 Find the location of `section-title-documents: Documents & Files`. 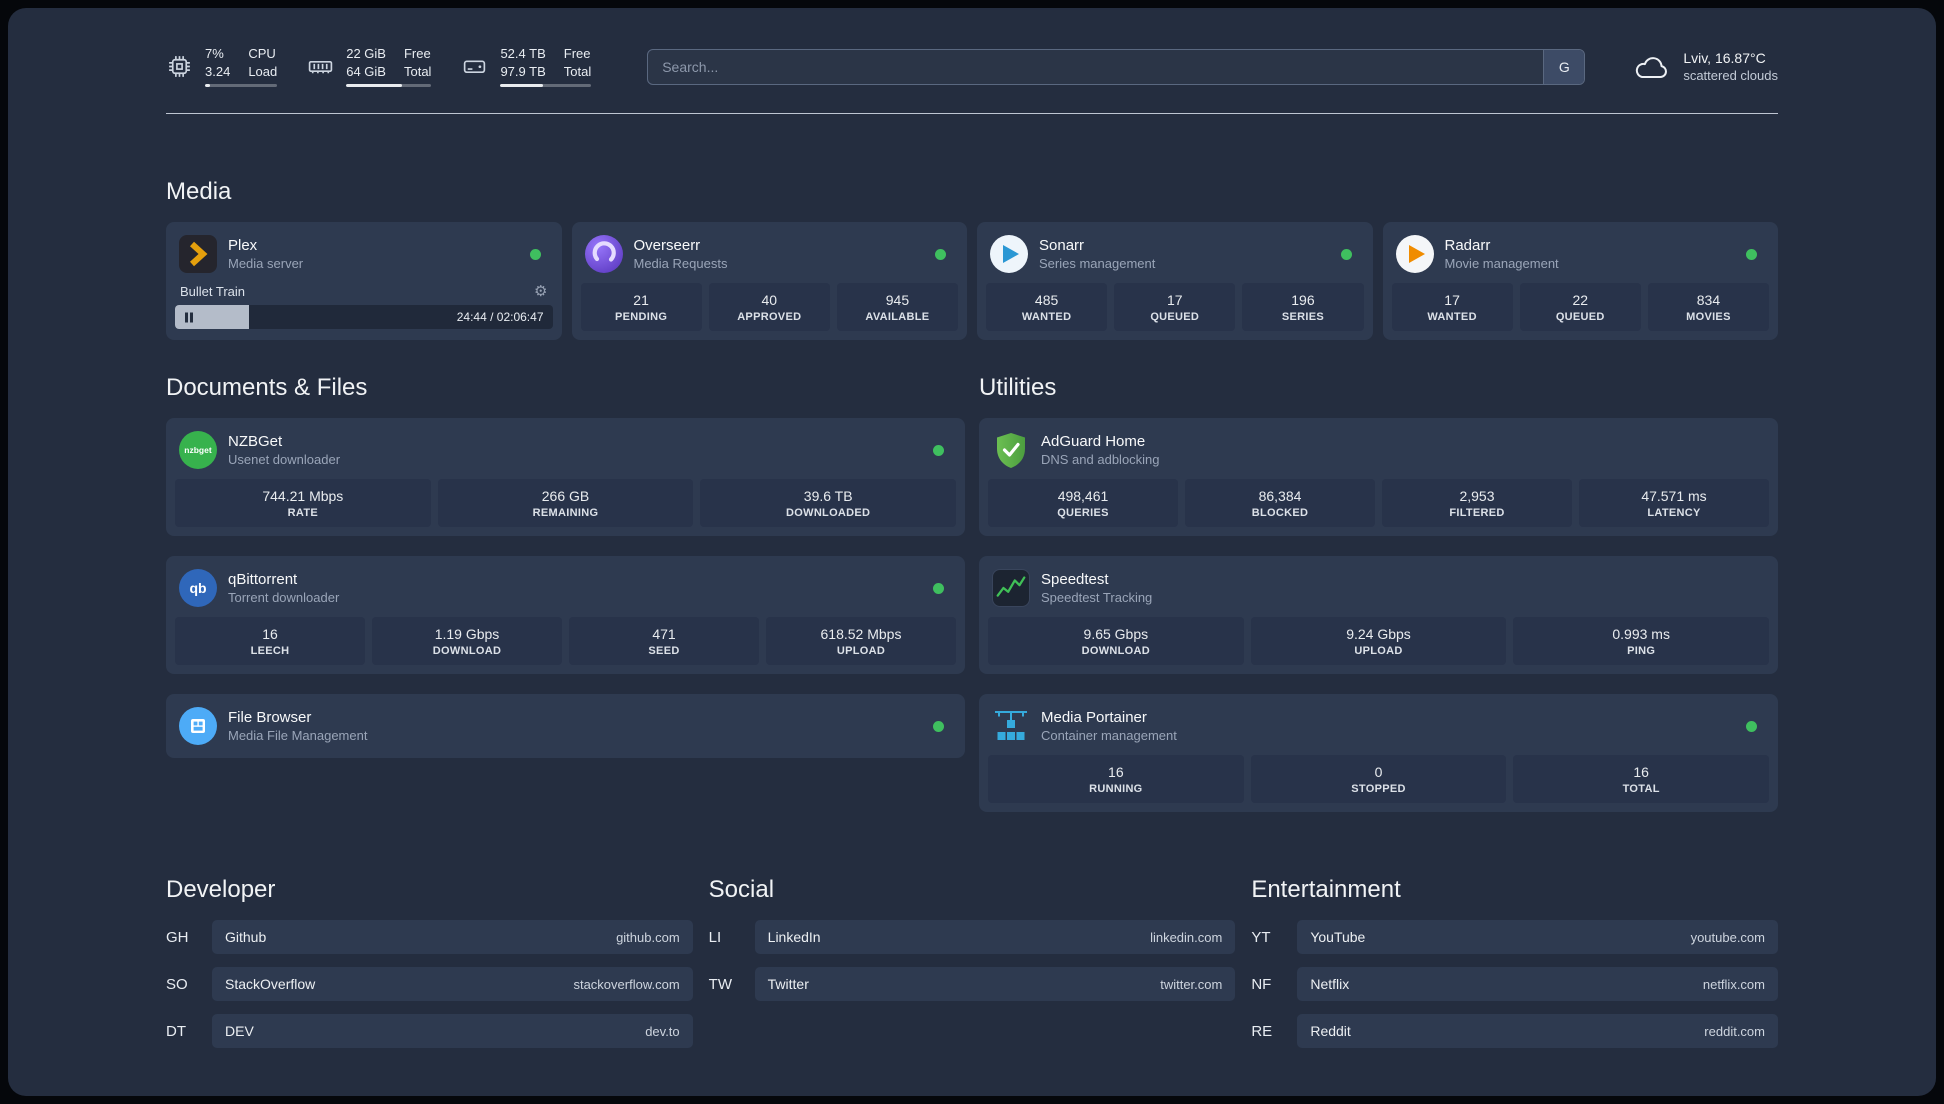

section-title-documents: Documents & Files is located at coordinates (267, 388).